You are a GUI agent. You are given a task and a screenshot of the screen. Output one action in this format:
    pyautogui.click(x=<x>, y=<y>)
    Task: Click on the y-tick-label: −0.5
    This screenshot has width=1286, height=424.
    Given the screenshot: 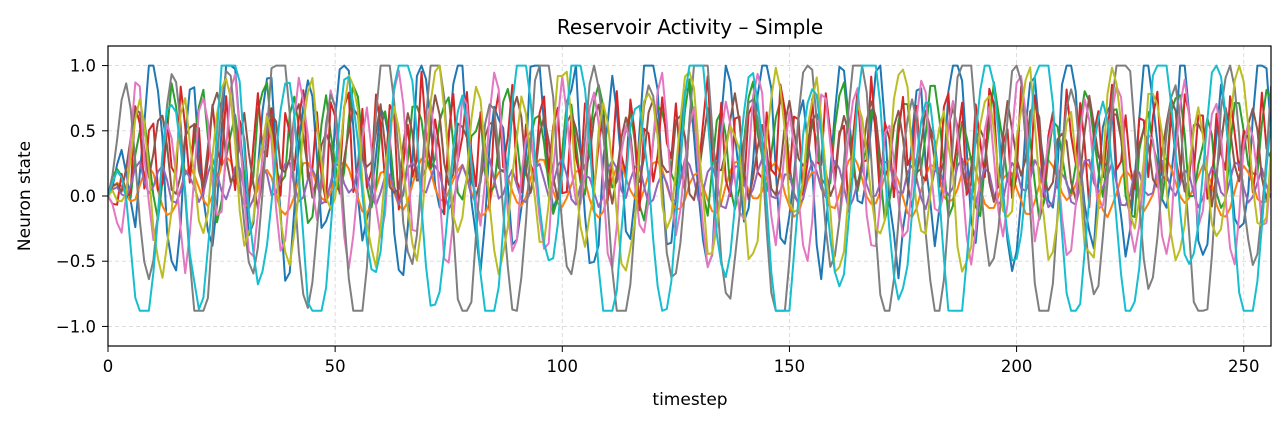 What is the action you would take?
    pyautogui.click(x=76, y=261)
    